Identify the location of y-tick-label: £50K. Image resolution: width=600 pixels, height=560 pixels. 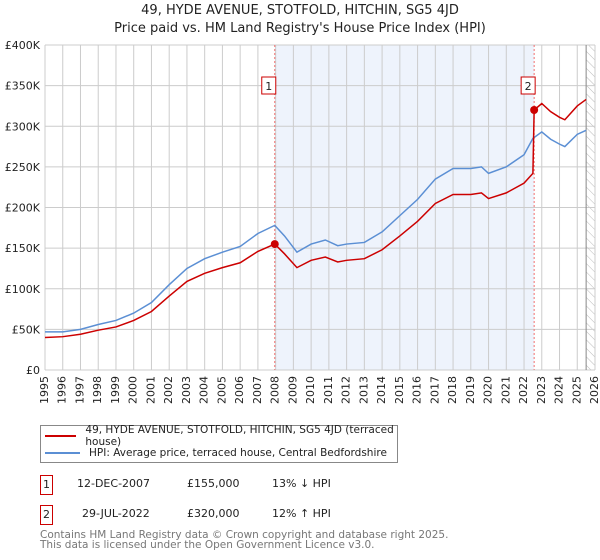
(26, 329).